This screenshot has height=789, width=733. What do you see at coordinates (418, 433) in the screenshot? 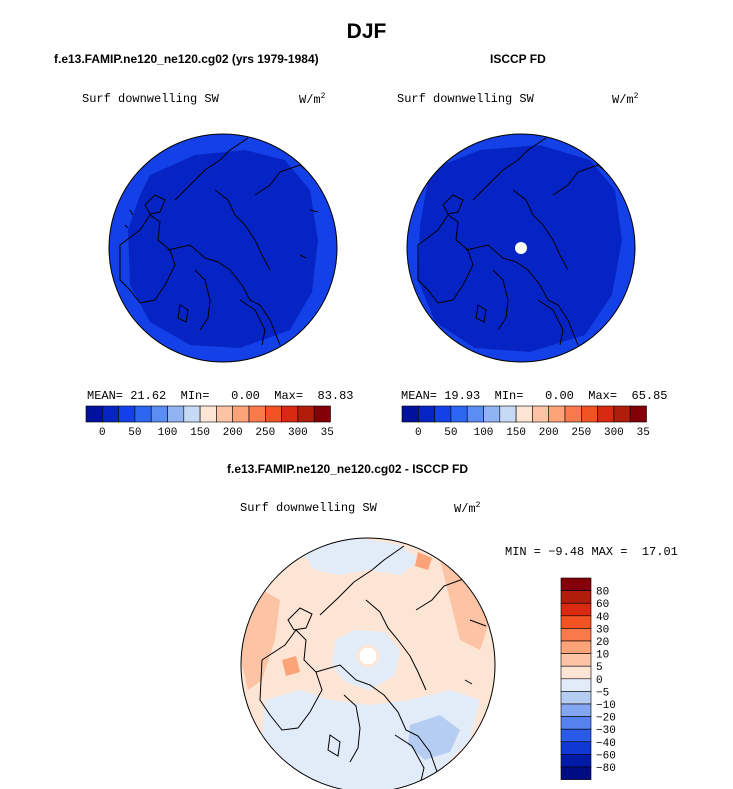
I see `obs-colorbar-tick-label: 0` at bounding box center [418, 433].